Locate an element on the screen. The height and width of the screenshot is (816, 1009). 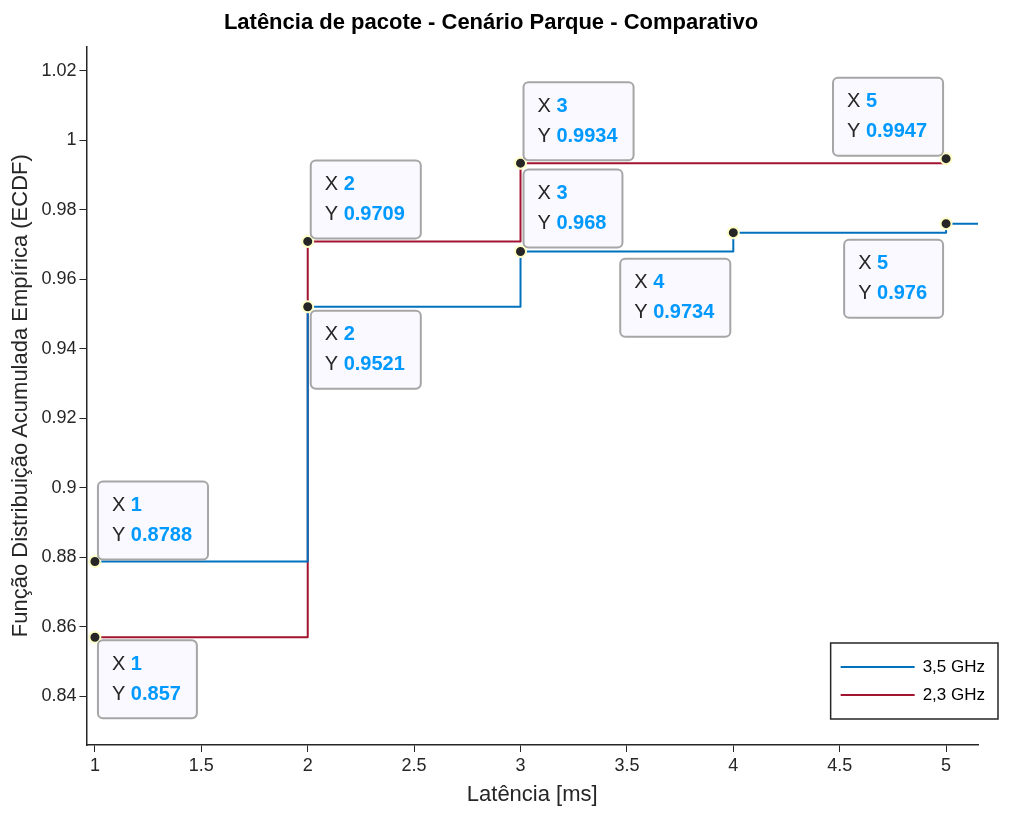
y-tick-label: 0.88 is located at coordinates (59, 556).